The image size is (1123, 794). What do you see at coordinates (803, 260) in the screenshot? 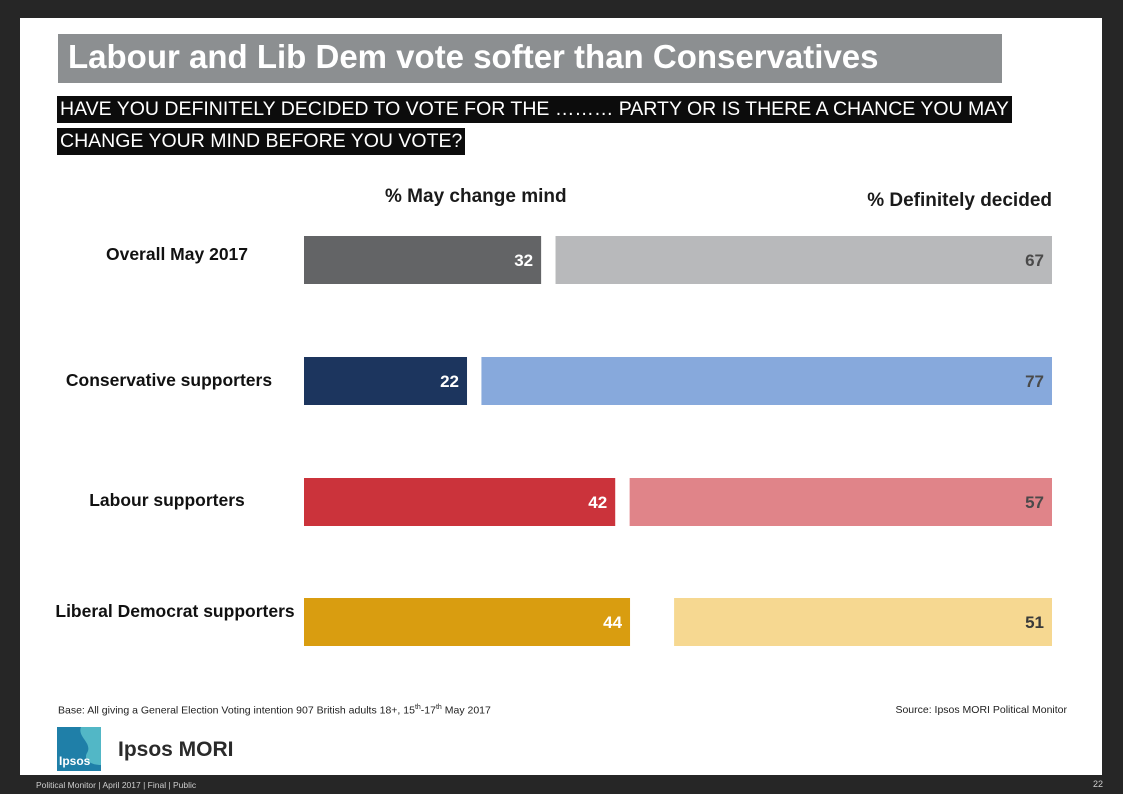
I see `bar-definitely-decided-overall` at bounding box center [803, 260].